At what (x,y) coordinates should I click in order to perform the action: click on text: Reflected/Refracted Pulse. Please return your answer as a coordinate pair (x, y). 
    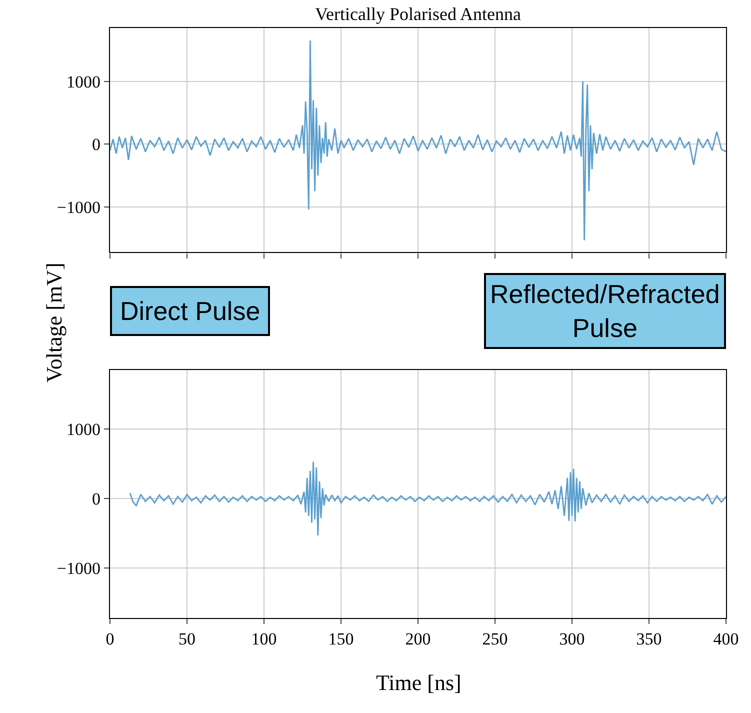
    Looking at the image, I should click on (605, 311).